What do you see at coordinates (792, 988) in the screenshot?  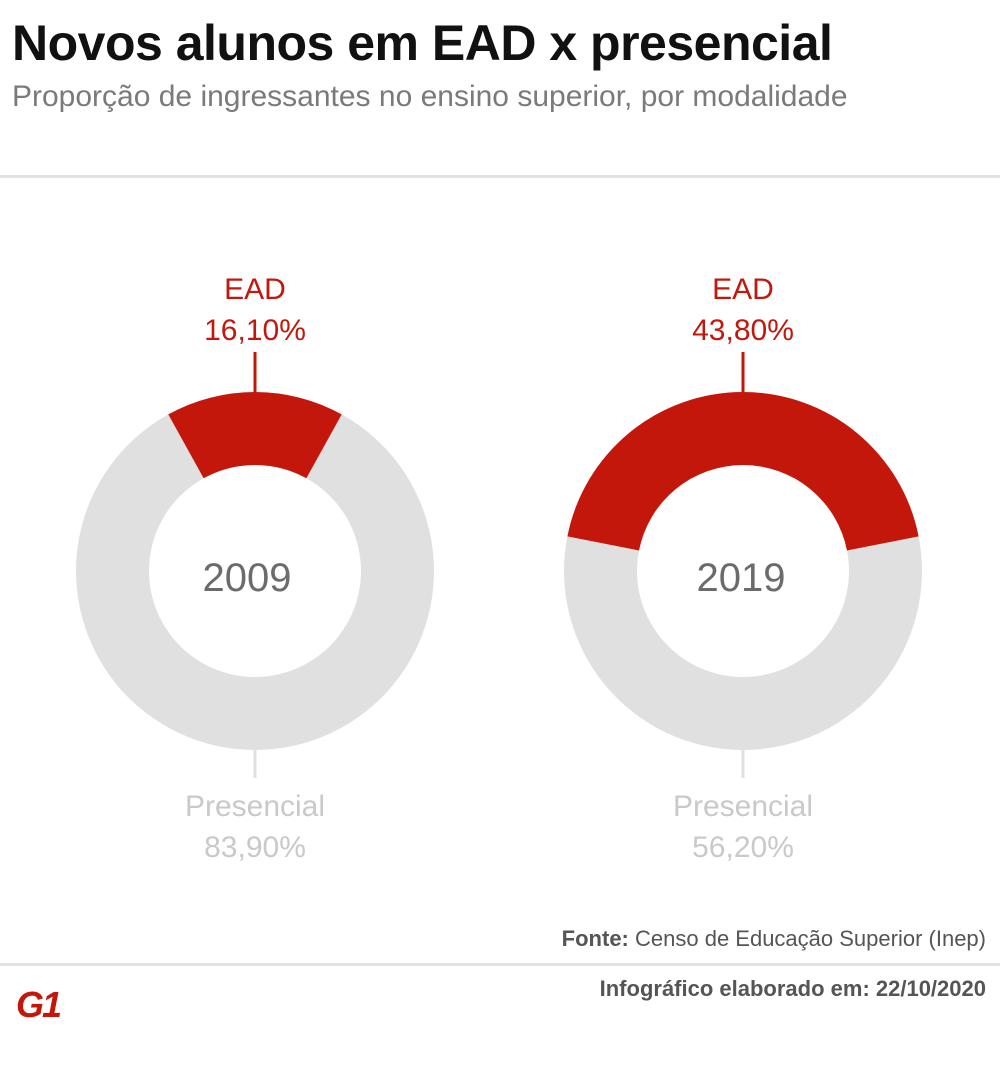 I see `infographic-credit: Infográfico elaborado em: 22/10/2020` at bounding box center [792, 988].